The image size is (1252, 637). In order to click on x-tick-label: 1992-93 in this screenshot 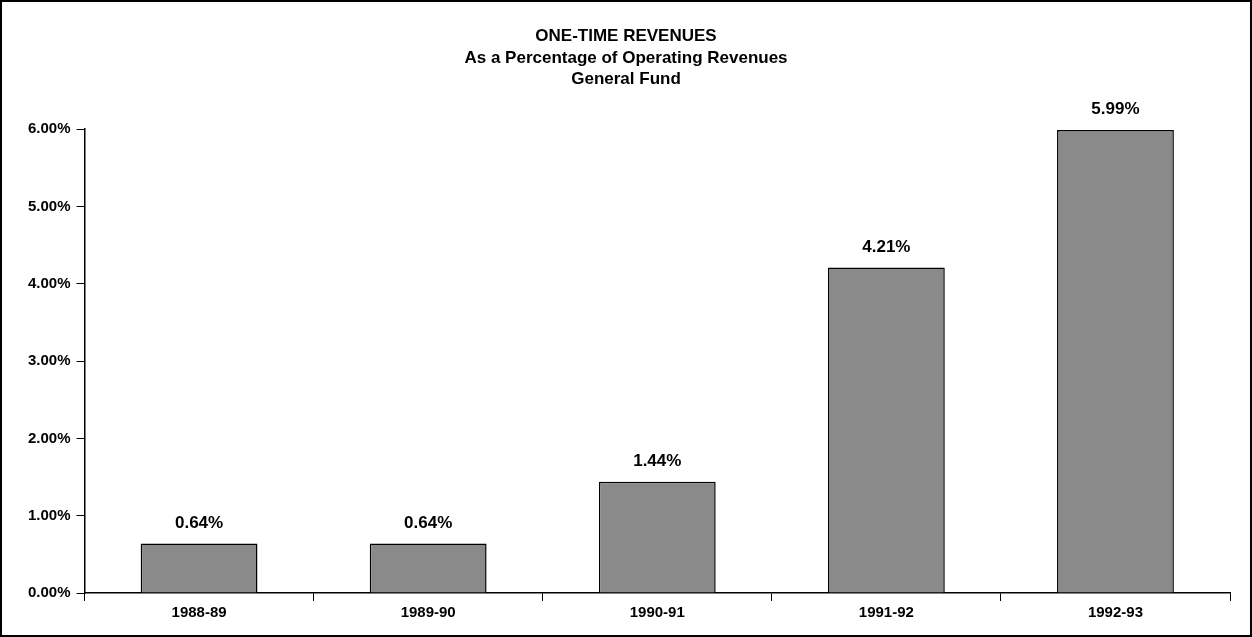, I will do `click(1115, 612)`.